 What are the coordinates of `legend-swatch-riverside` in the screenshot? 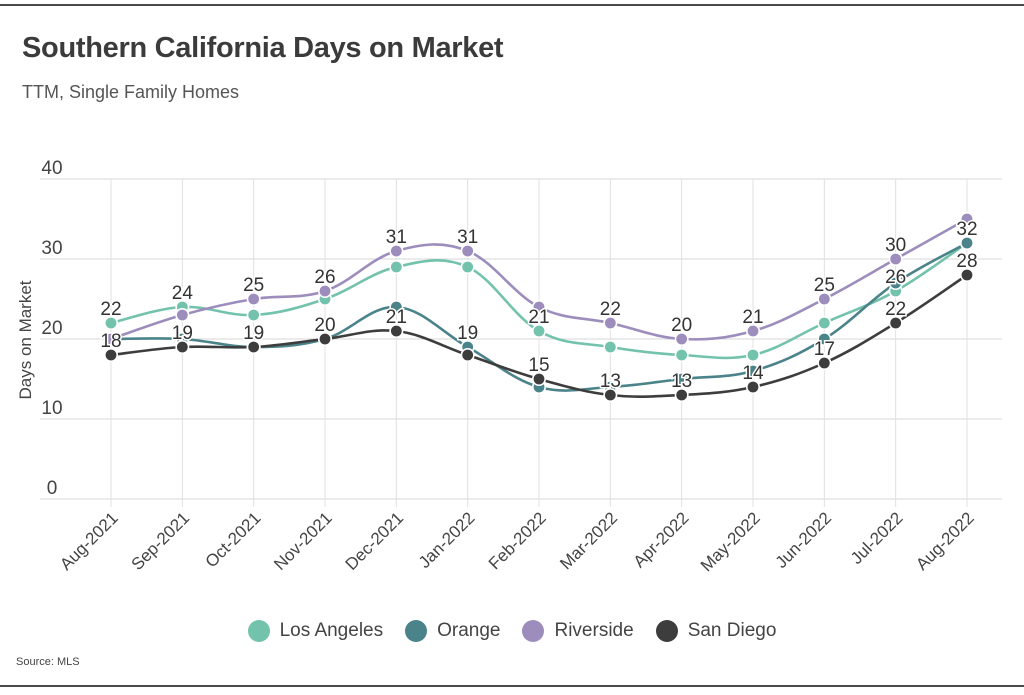 It's located at (533, 631).